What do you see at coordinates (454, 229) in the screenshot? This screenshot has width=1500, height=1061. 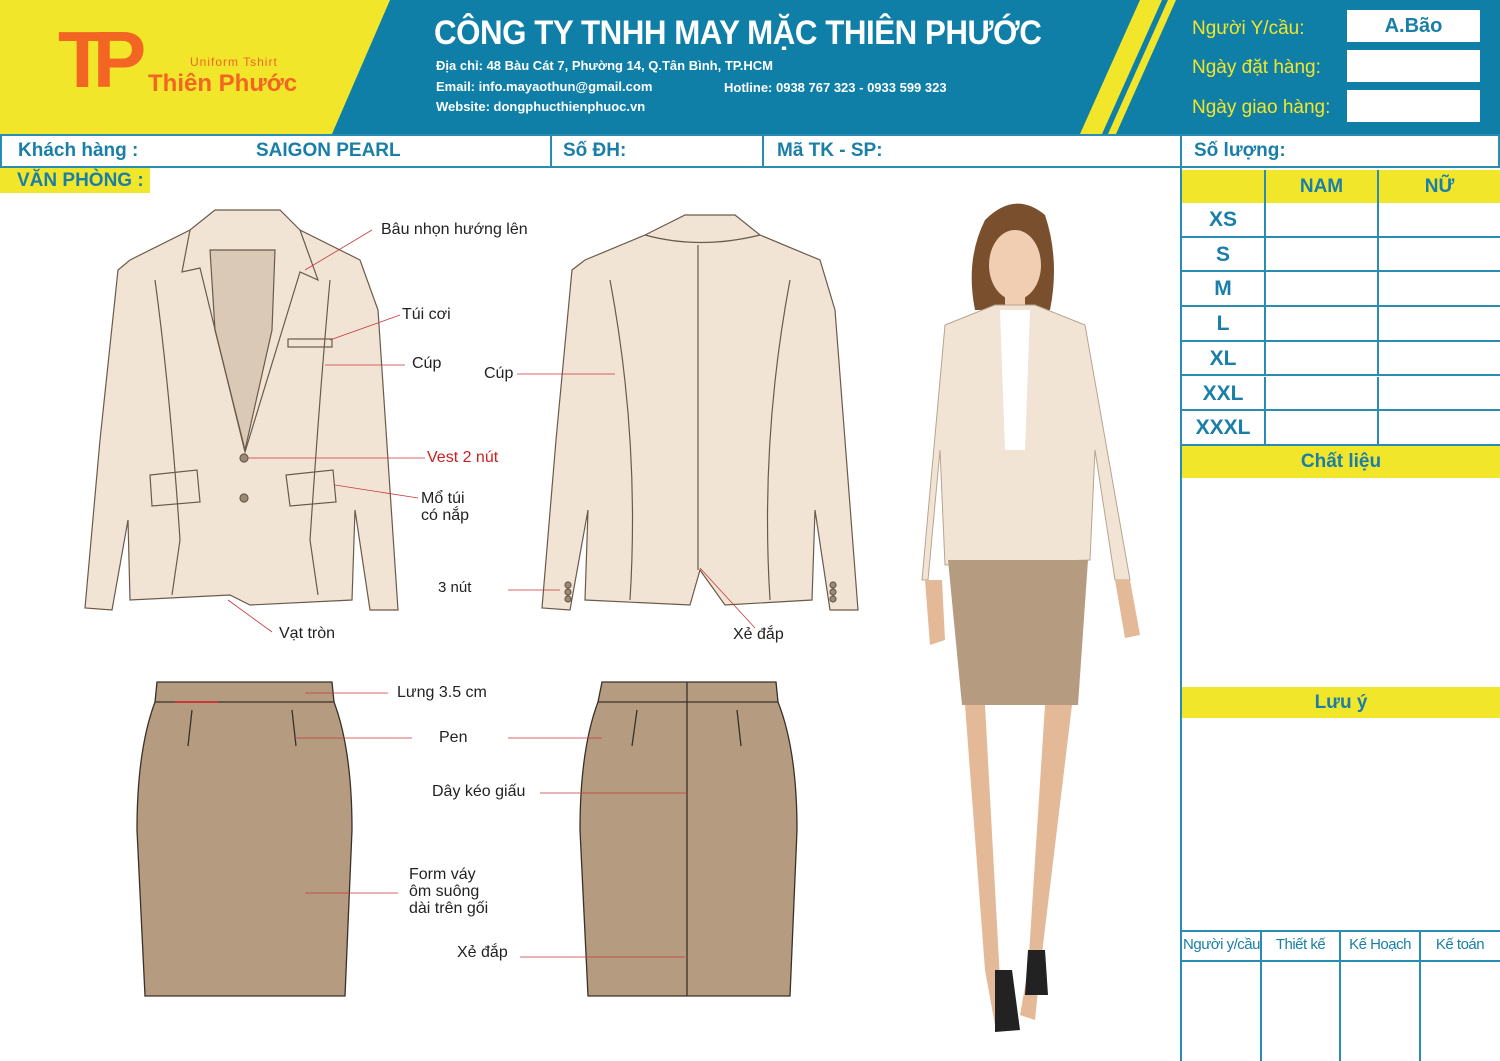 I see `annotation-collar: Bâu nhọn hướng lên` at bounding box center [454, 229].